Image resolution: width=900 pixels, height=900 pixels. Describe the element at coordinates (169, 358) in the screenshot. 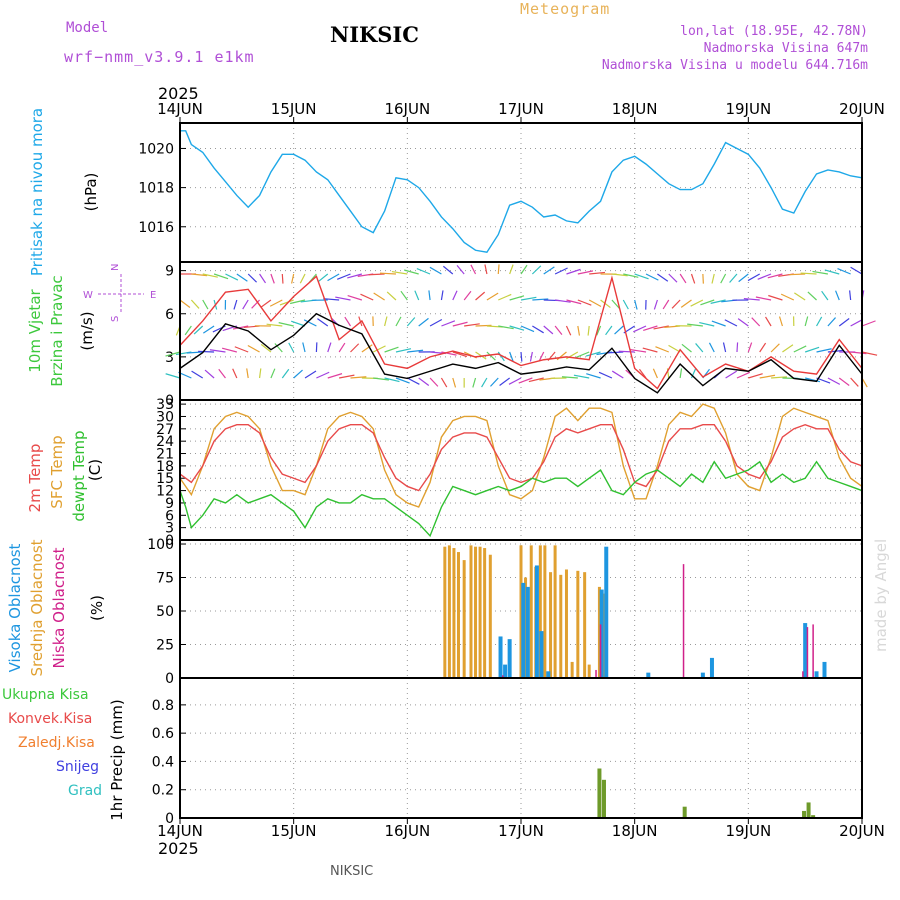

I see `y-tick-label: 3` at that location.